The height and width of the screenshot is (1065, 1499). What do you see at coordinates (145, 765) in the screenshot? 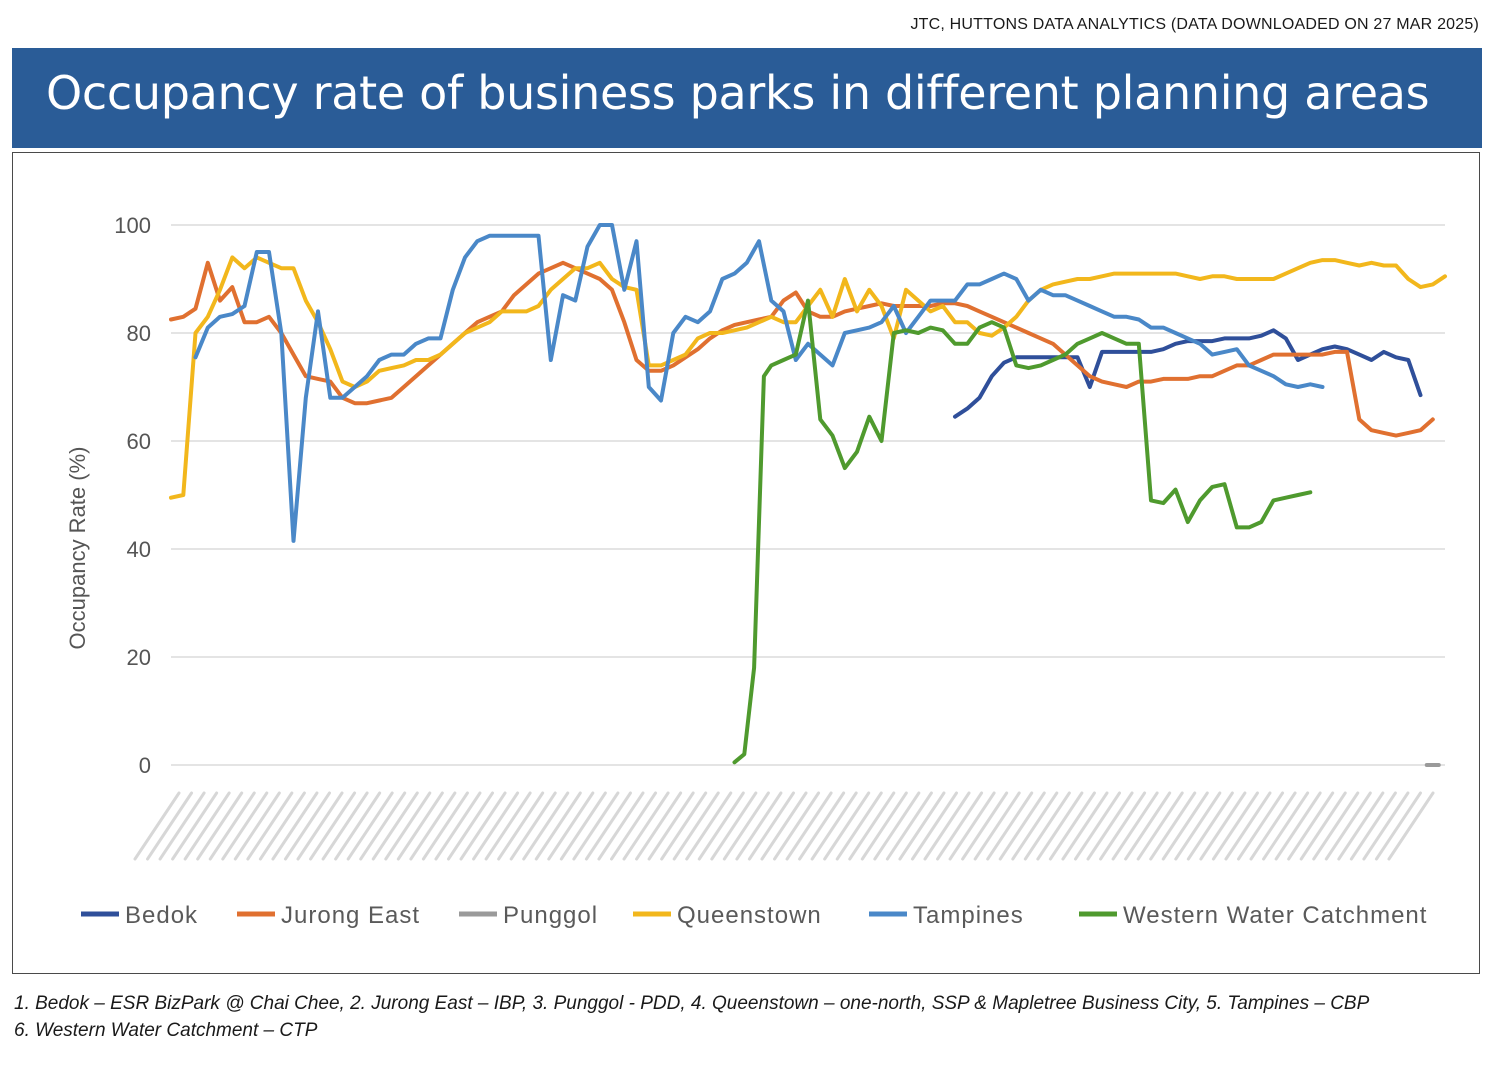
I see `y-tick-label-0: 0` at bounding box center [145, 765].